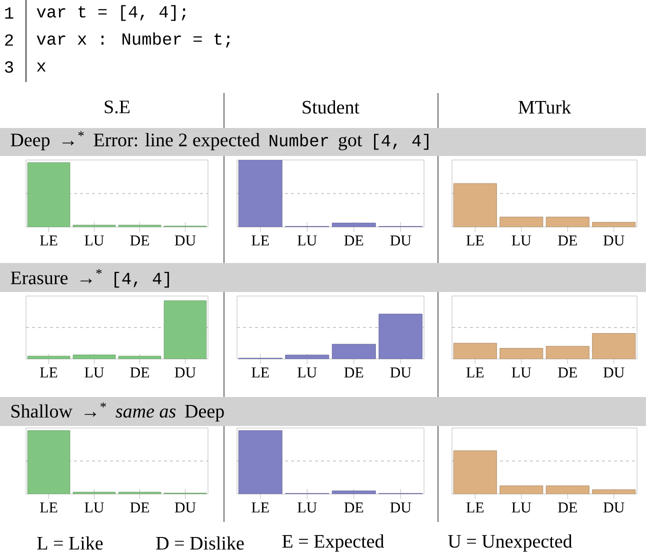 This screenshot has height=558, width=646. What do you see at coordinates (333, 543) in the screenshot?
I see `text: E = Expected` at bounding box center [333, 543].